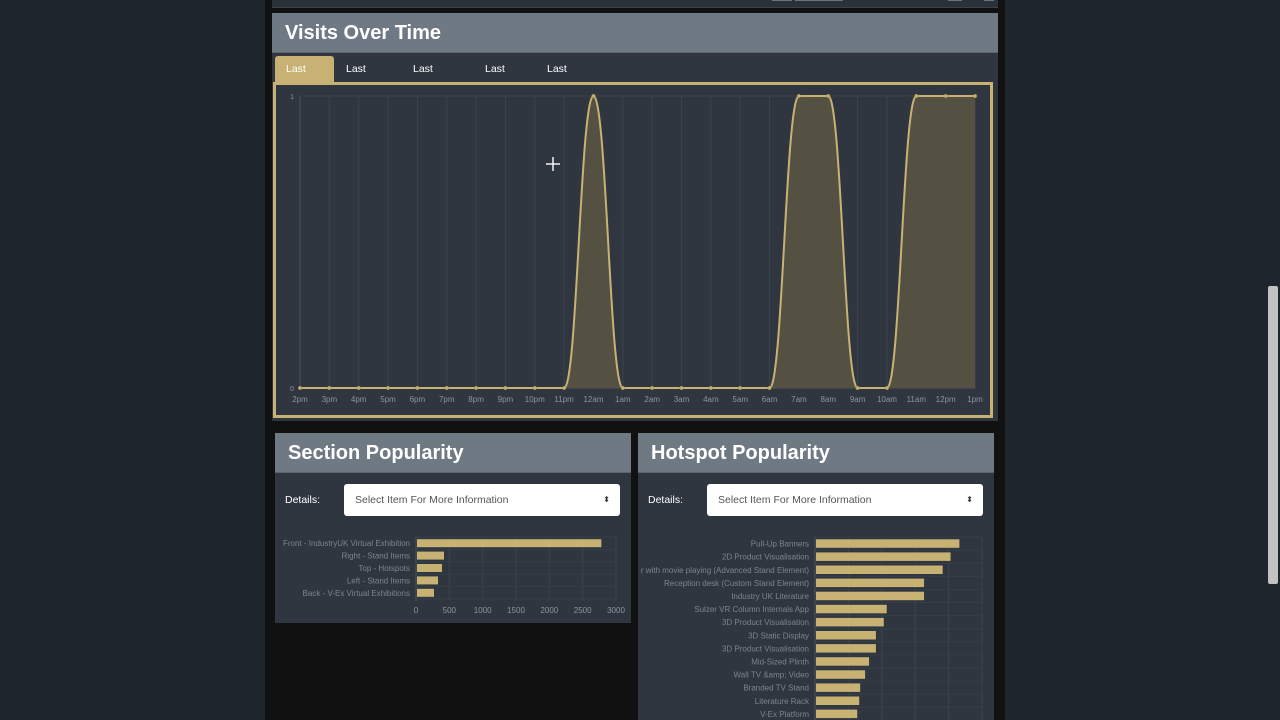 The width and height of the screenshot is (1280, 720). I want to click on tab-last-year: Last Year, so click(495, 82).